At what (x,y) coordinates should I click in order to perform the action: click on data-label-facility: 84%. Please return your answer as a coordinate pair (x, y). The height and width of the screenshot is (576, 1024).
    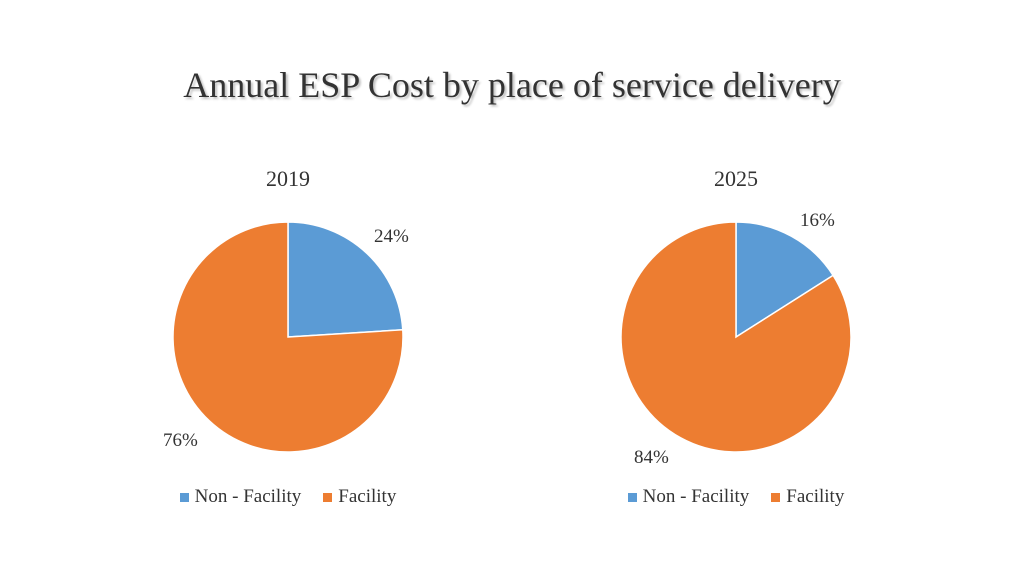
    Looking at the image, I should click on (651, 457).